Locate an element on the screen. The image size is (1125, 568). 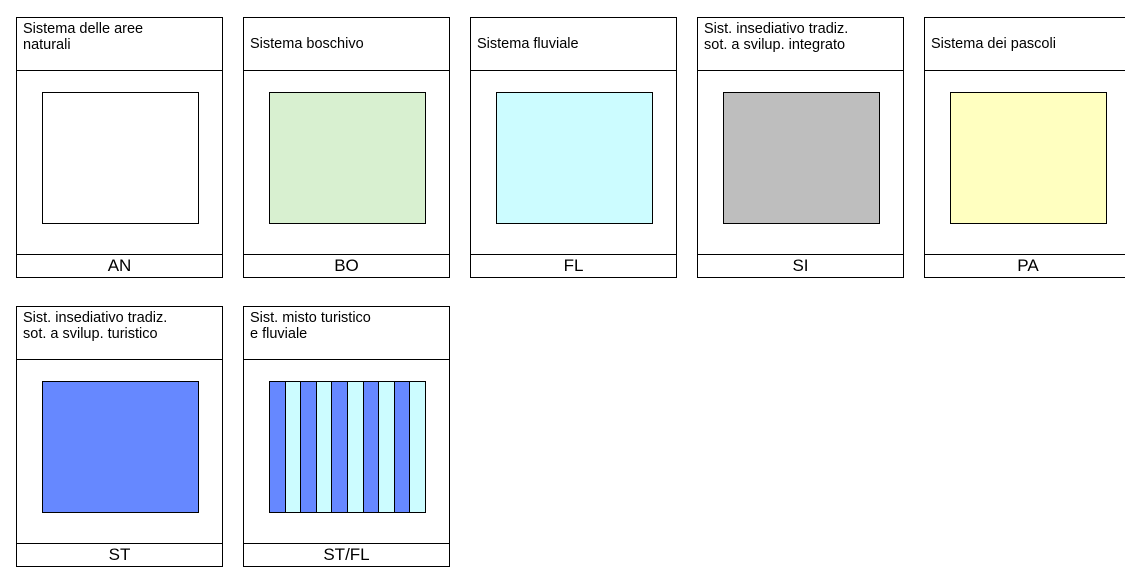
legend-item-stfl: Sist. misto turistico e fluviale ST/FL is located at coordinates (346, 436).